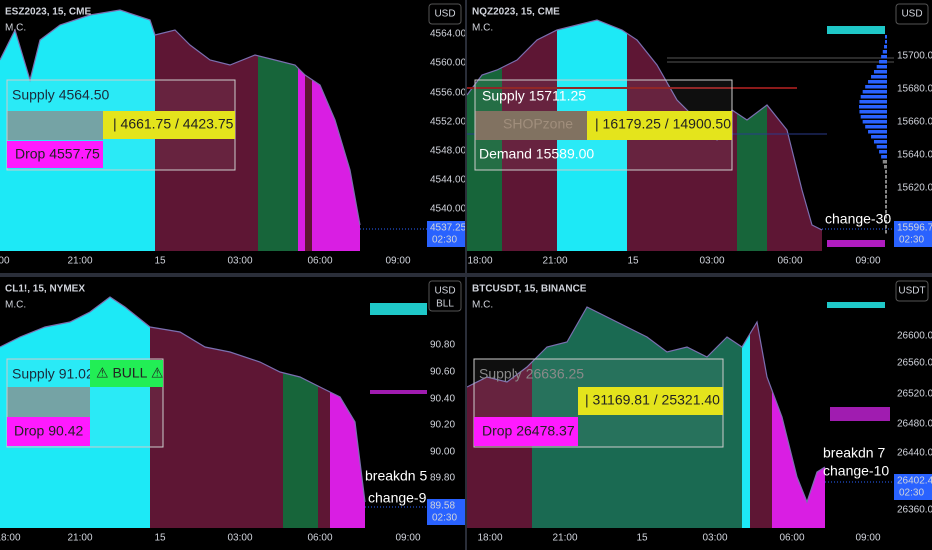 The width and height of the screenshot is (932, 550). What do you see at coordinates (447, 228) in the screenshot?
I see `last-price: 4537.25` at bounding box center [447, 228].